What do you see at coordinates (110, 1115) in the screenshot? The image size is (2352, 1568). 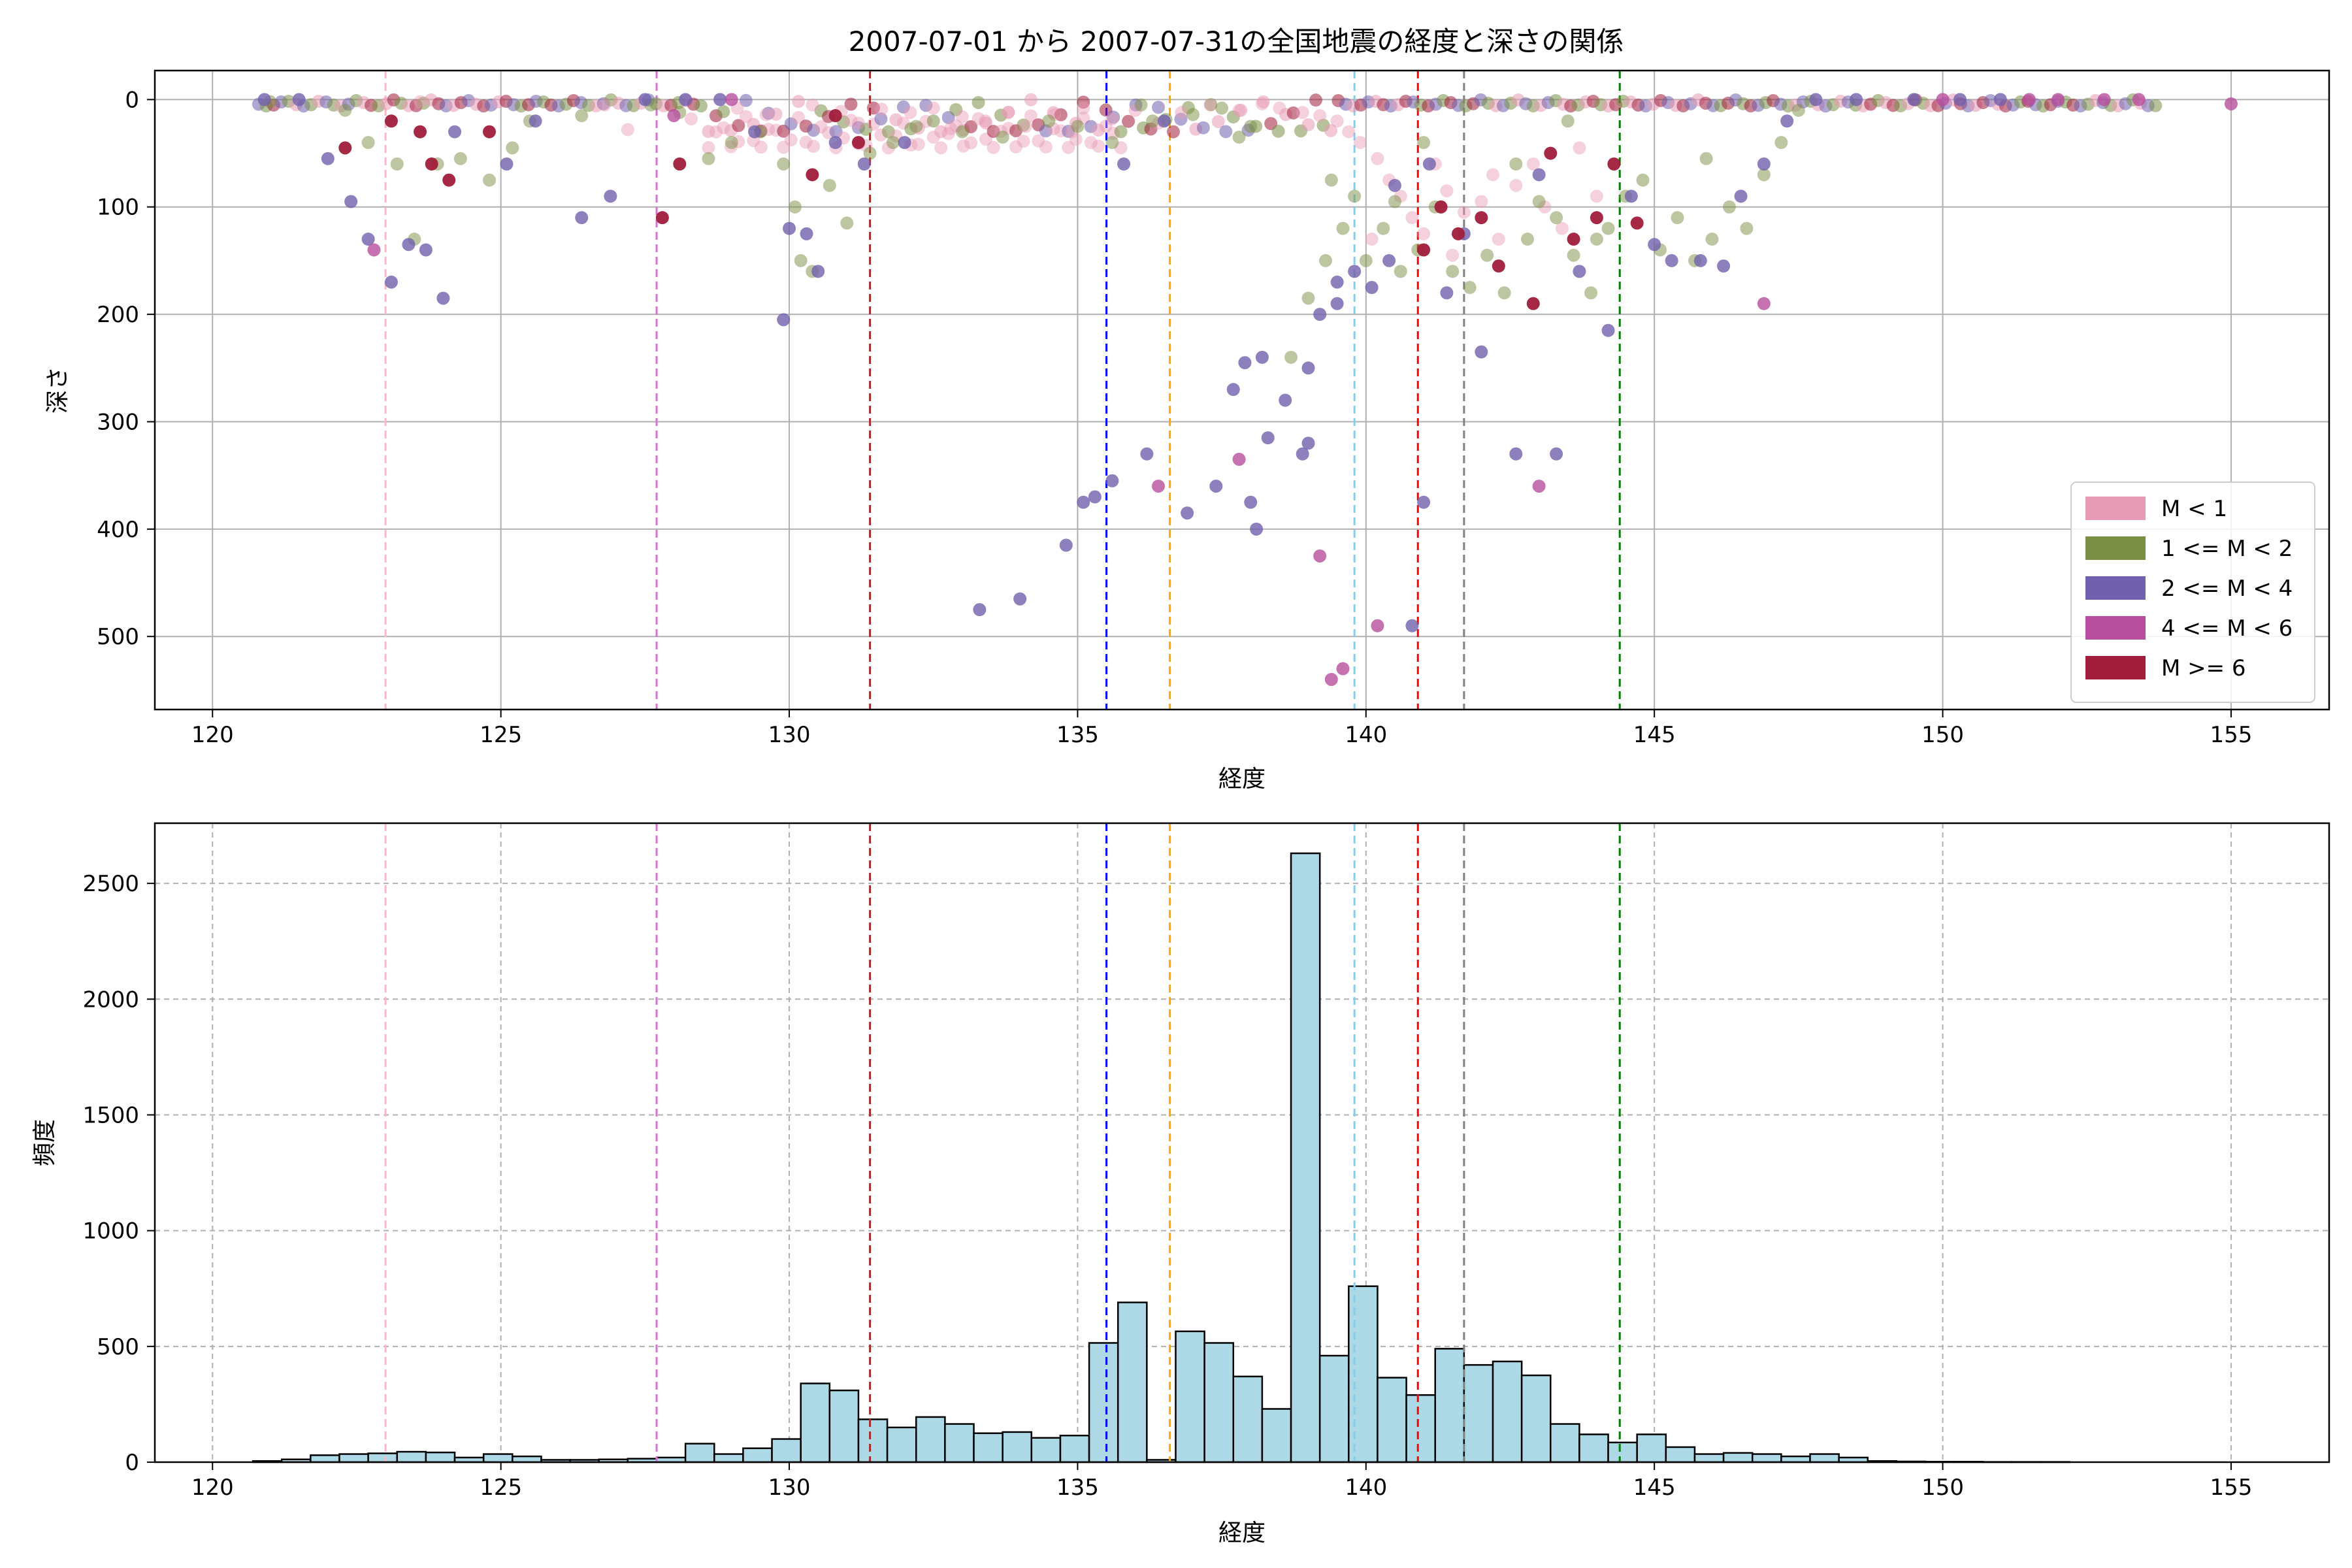 I see `hist-y-tick-label: 1500` at bounding box center [110, 1115].